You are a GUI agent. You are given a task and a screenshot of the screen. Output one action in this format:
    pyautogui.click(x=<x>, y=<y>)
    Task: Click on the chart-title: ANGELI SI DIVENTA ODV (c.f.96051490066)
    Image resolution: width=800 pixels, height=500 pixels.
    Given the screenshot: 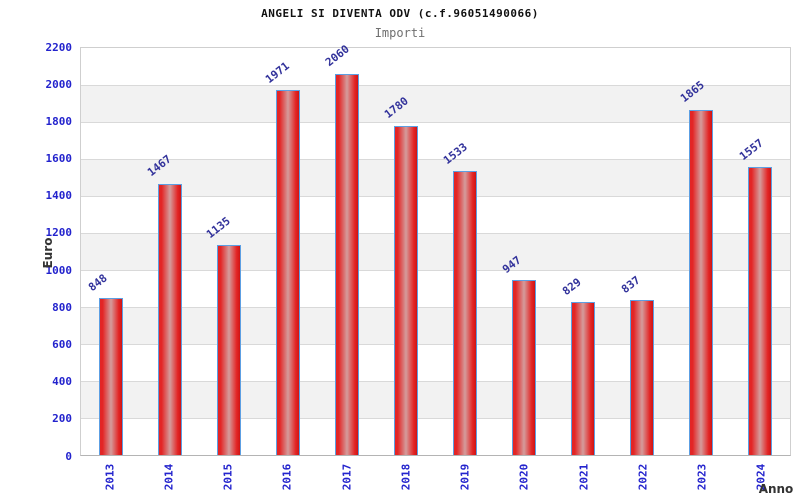 What is the action you would take?
    pyautogui.click(x=400, y=13)
    